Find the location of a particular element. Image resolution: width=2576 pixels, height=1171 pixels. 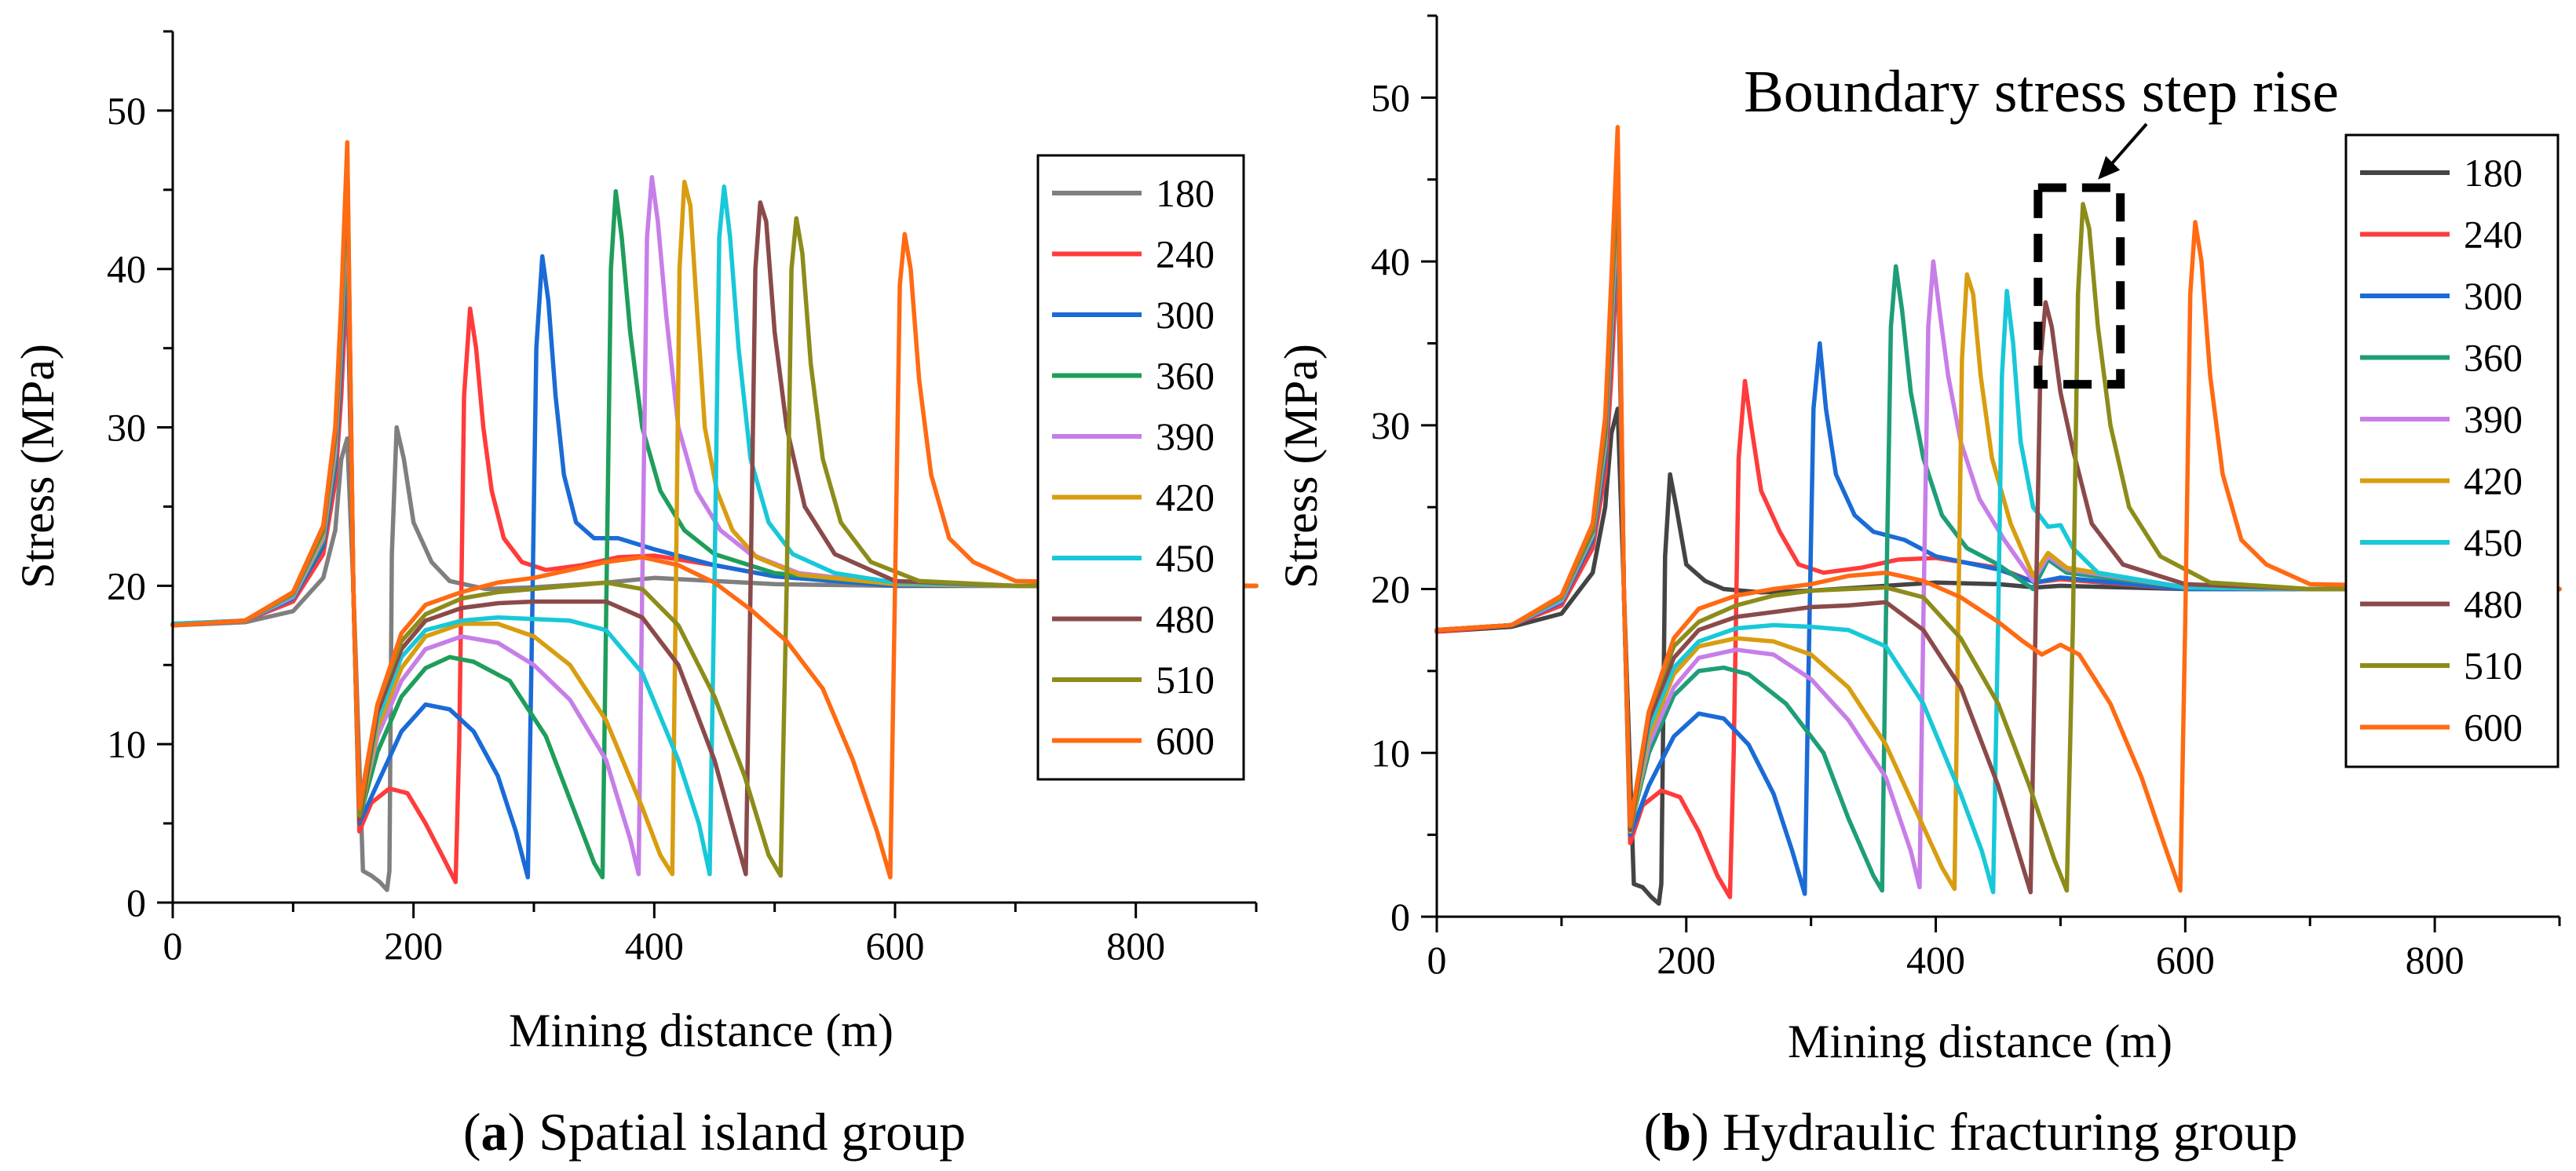

caption-letter: a is located at coordinates (495, 1132).